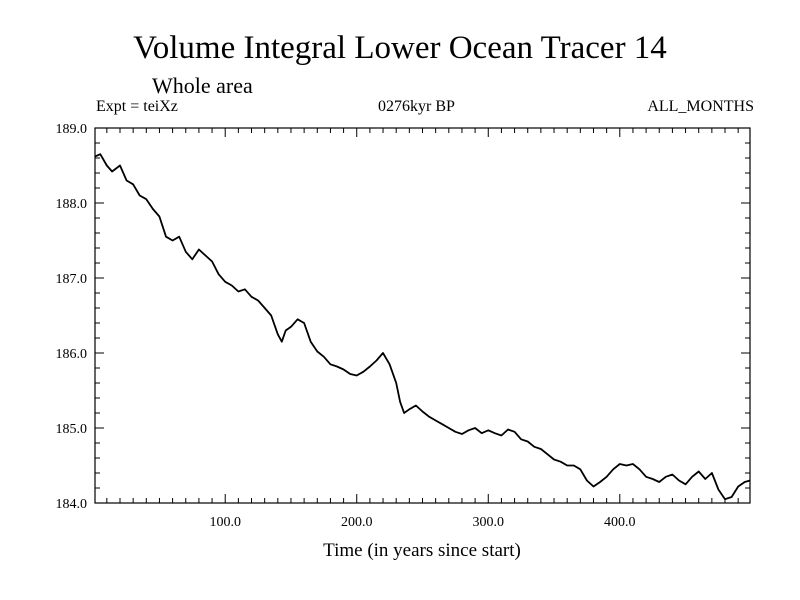  Describe the element at coordinates (489, 522) in the screenshot. I see `x-tick-label: 300.0` at that location.